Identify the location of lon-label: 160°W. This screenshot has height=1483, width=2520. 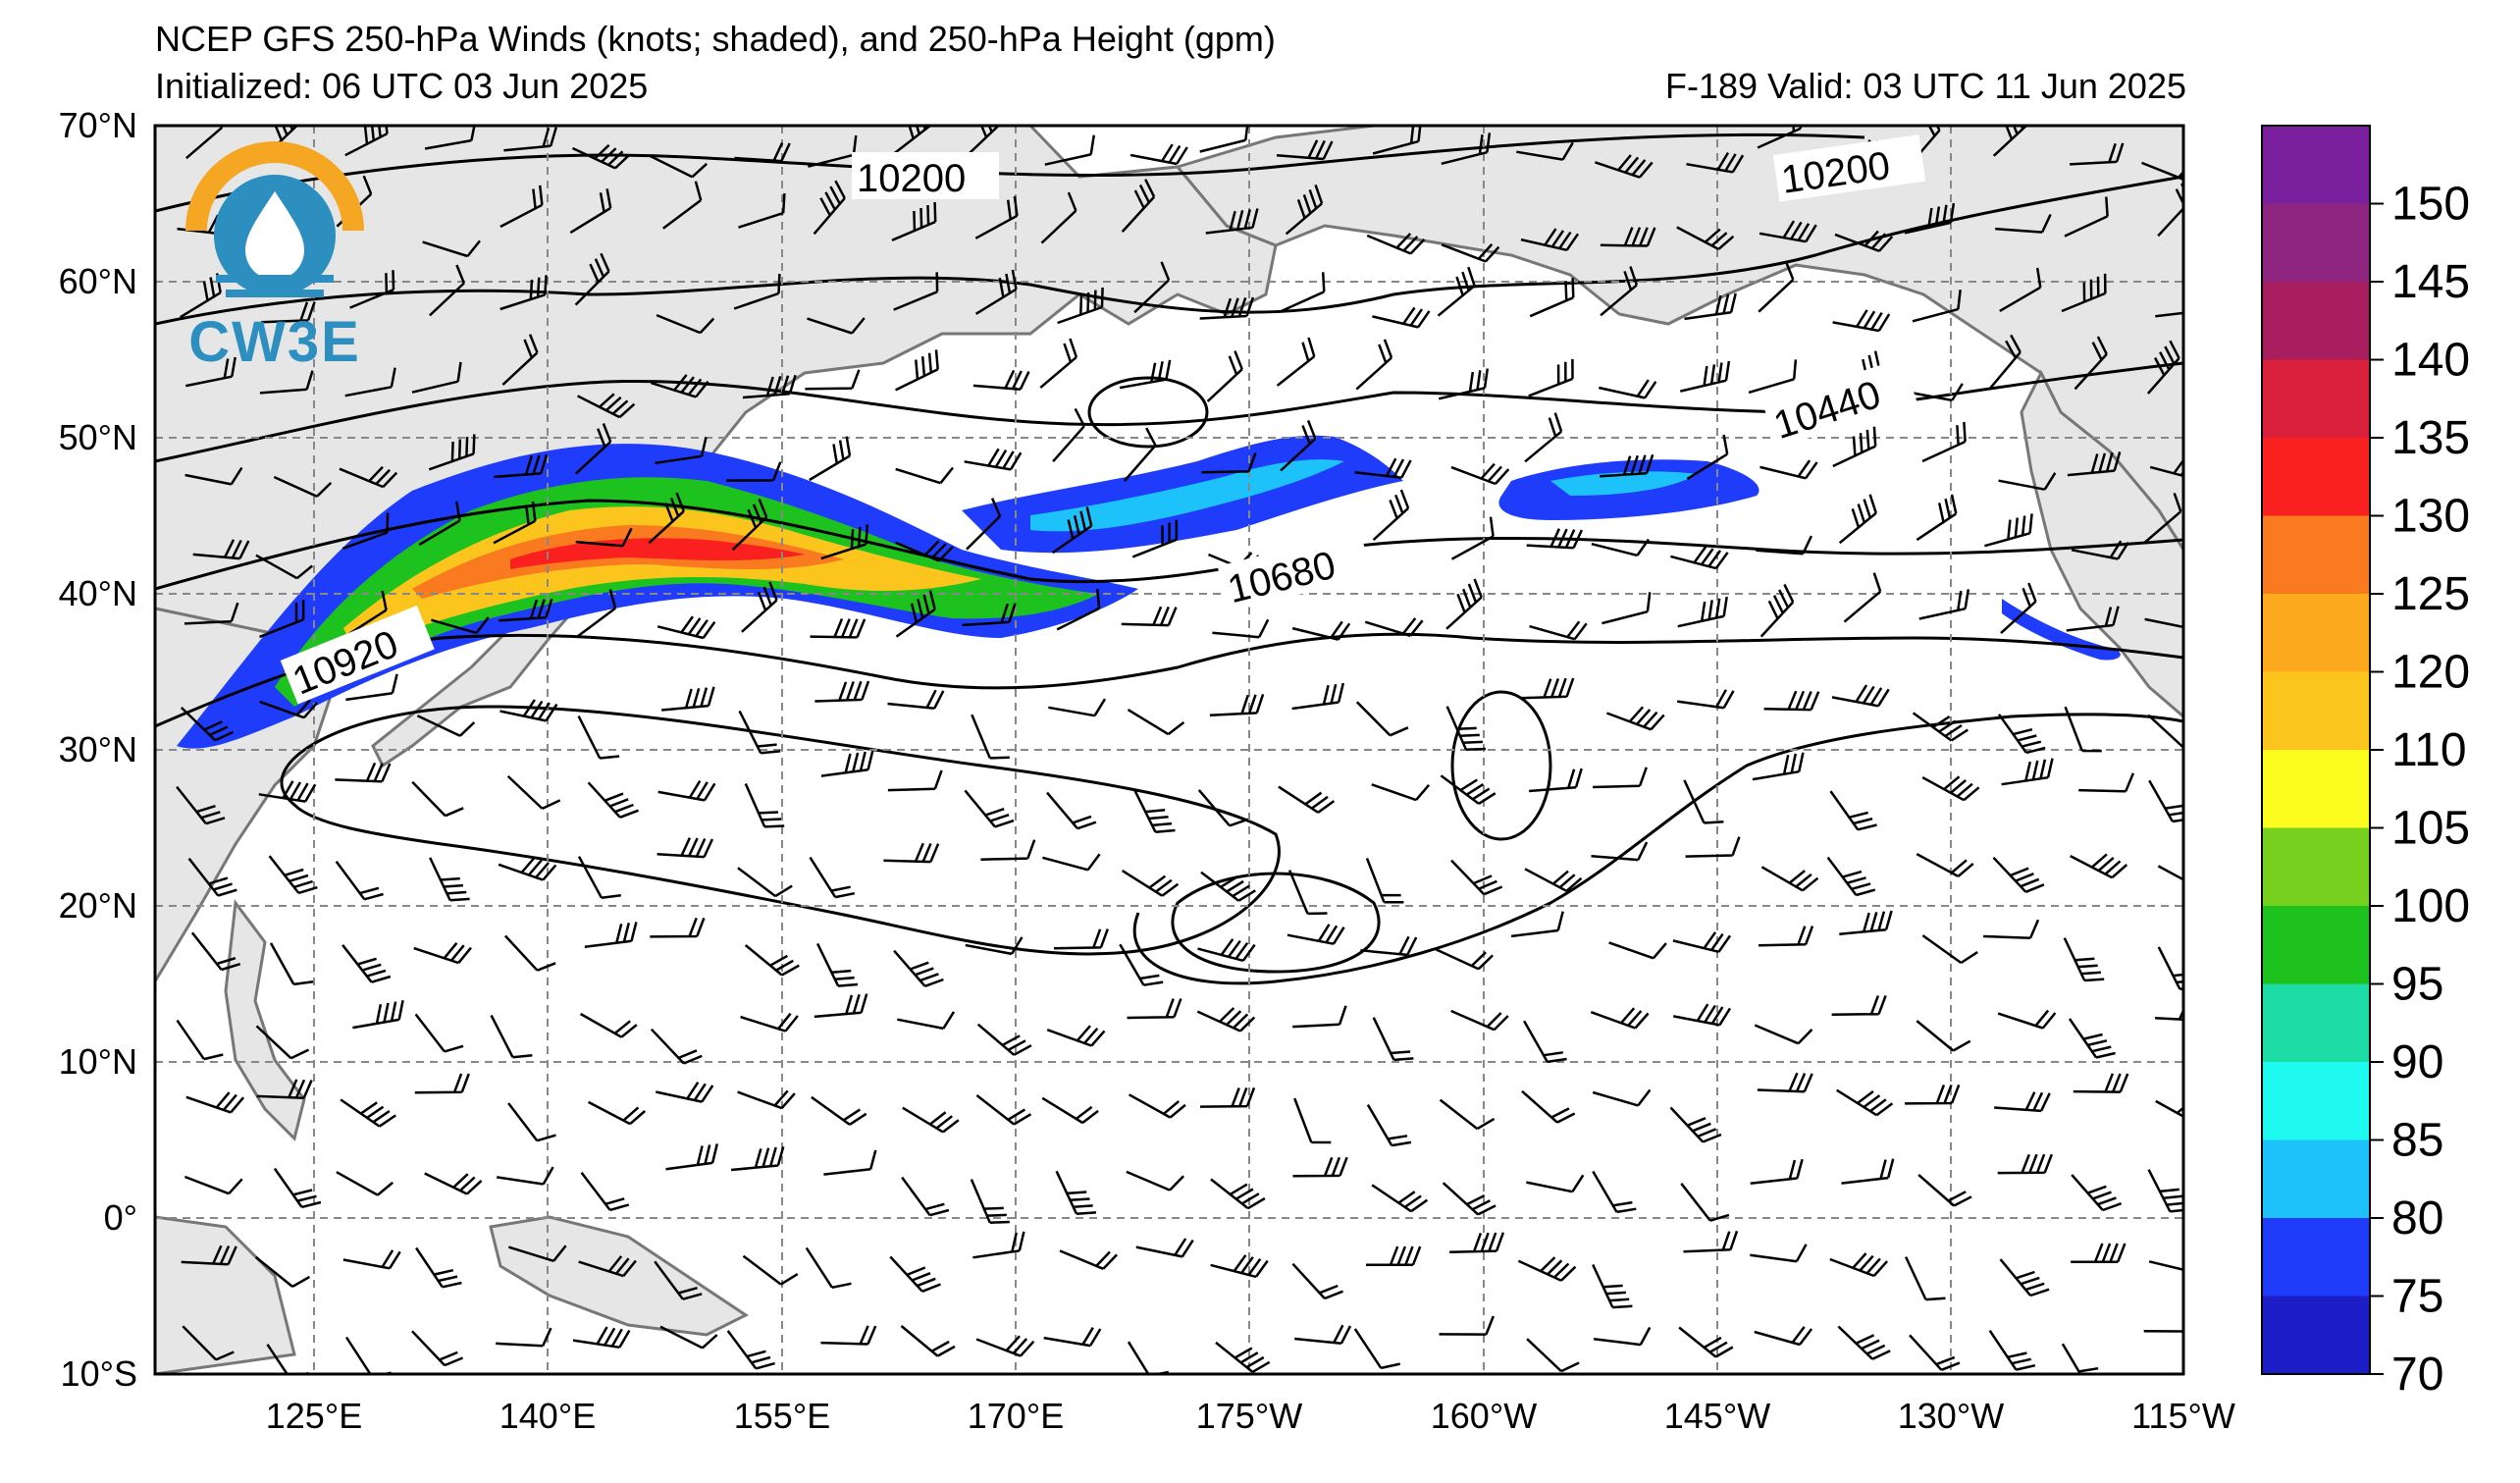
(1484, 1416).